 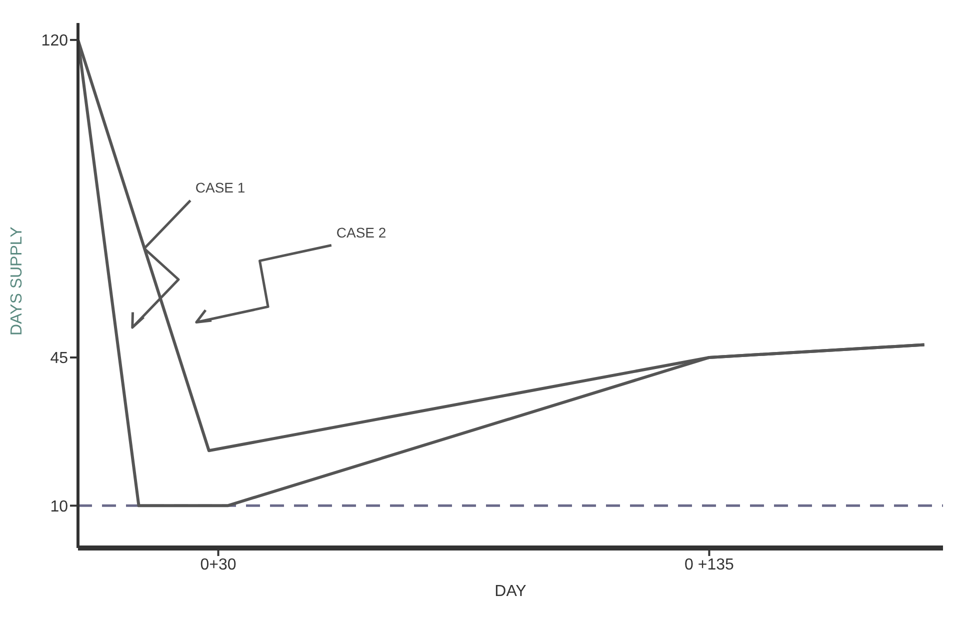 I want to click on y-tick-label: 120, so click(x=54, y=41).